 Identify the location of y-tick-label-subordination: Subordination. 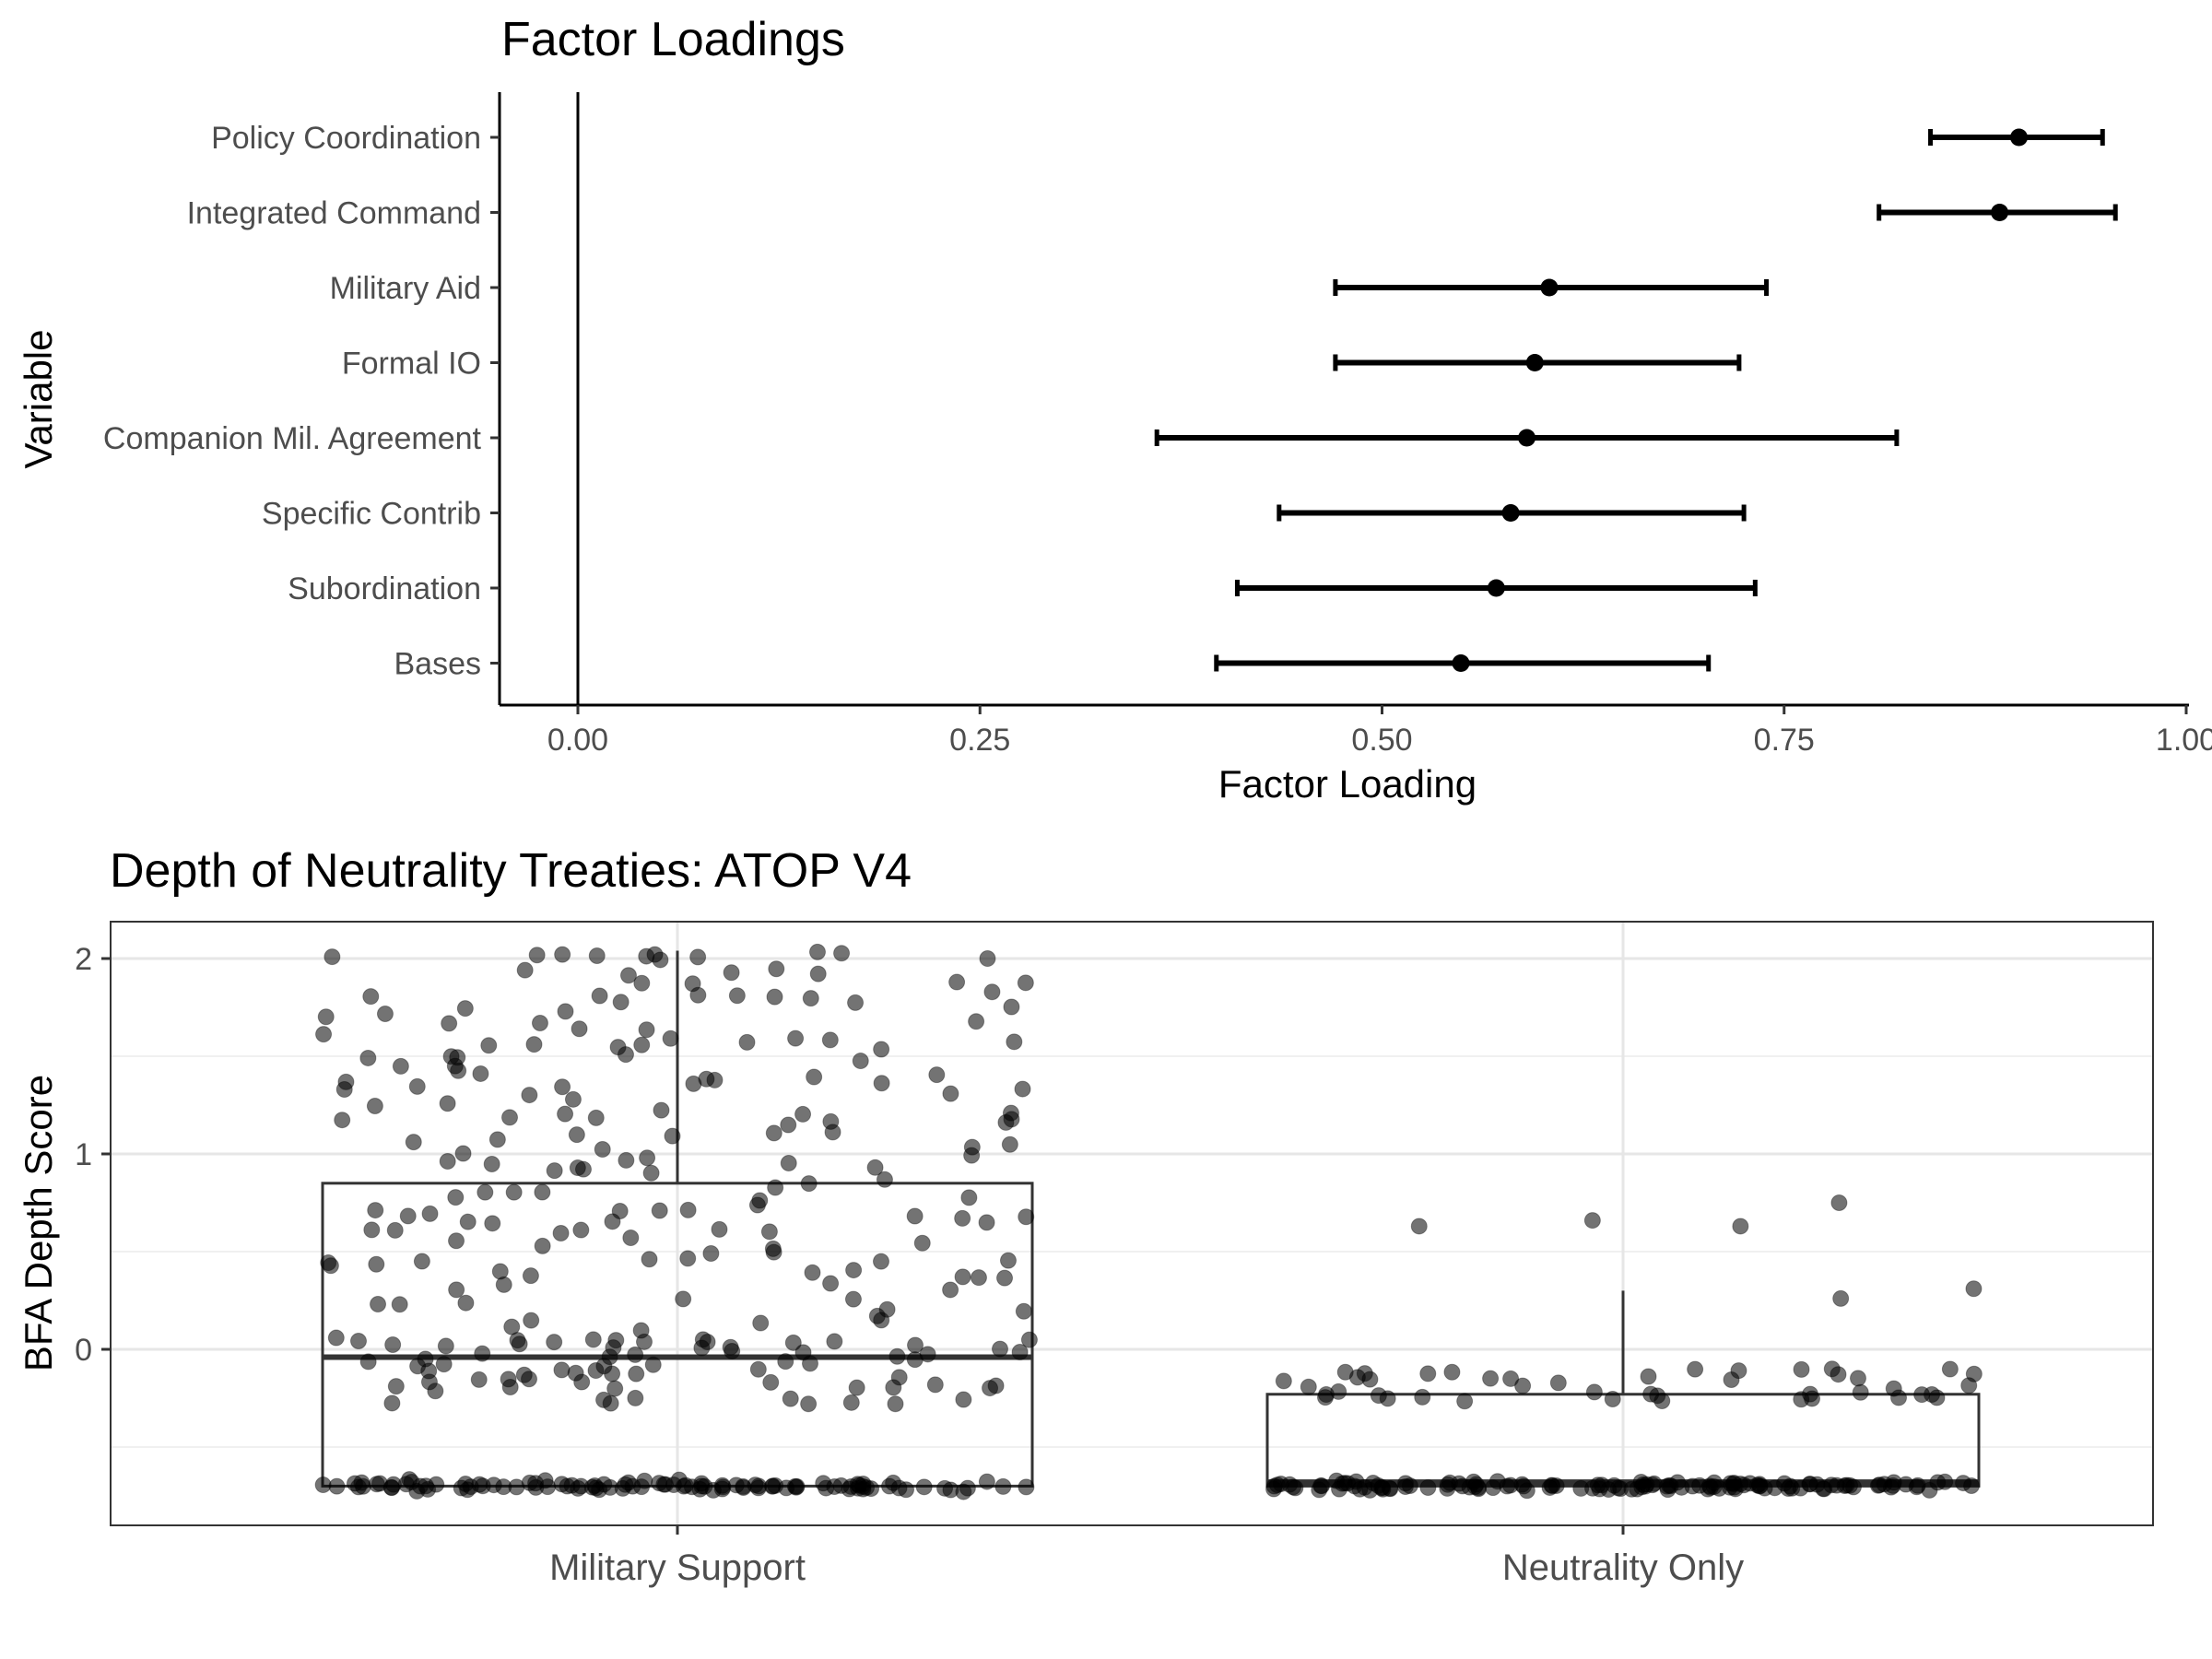
(384, 588).